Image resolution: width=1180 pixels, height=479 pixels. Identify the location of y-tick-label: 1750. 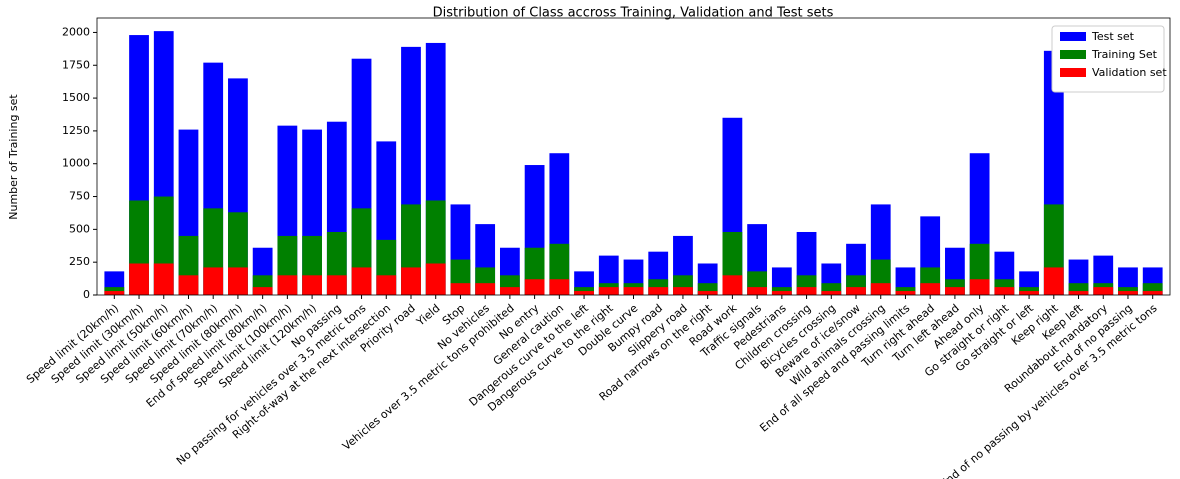
(76, 64).